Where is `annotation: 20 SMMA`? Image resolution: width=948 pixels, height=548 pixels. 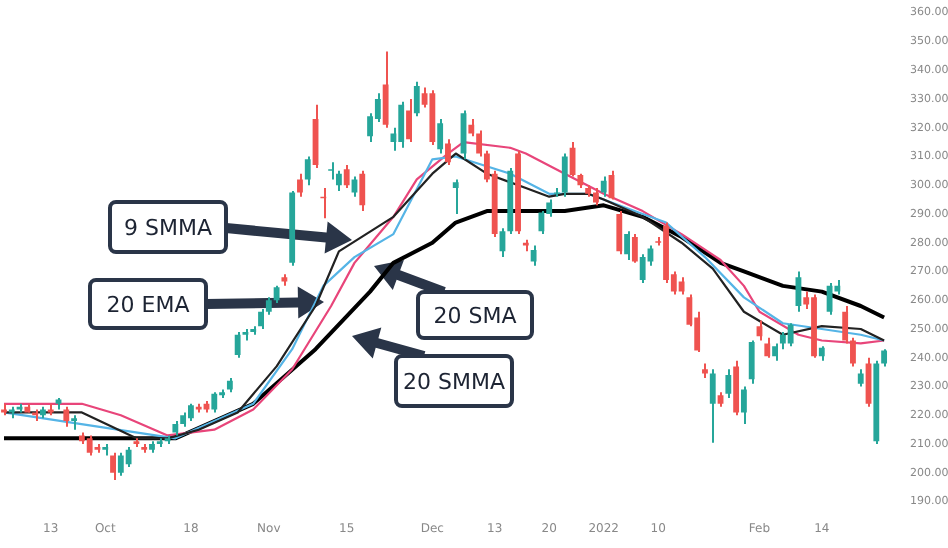
annotation: 20 SMMA is located at coordinates (454, 381).